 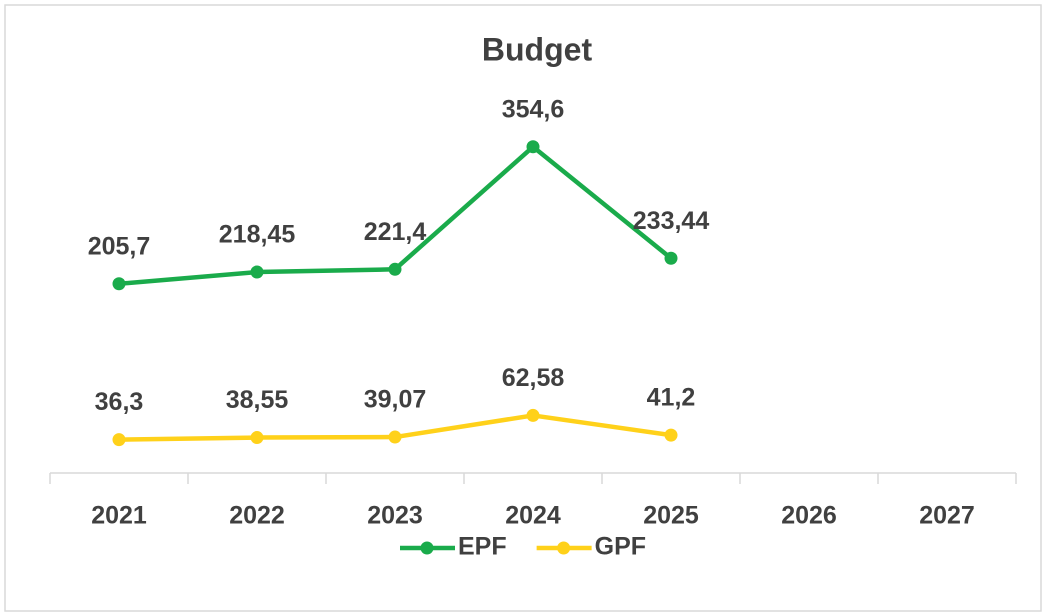 What do you see at coordinates (620, 547) in the screenshot?
I see `legend-label: GPF` at bounding box center [620, 547].